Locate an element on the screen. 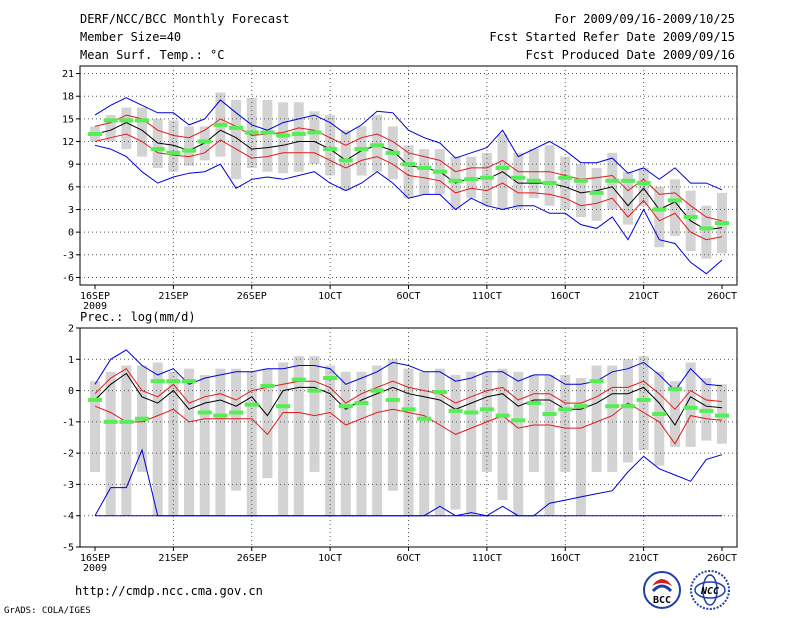 The image size is (800, 618). y-tick-label: 3 is located at coordinates (71, 210).